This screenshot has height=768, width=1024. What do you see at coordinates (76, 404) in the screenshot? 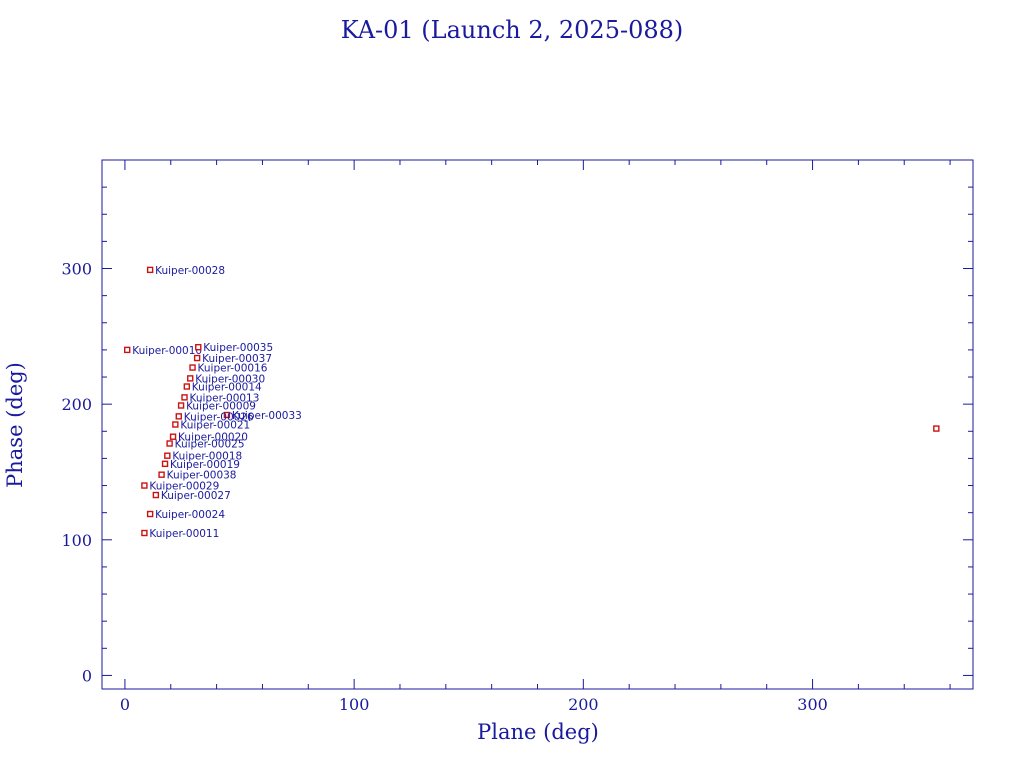
I see `y-tick-label: 200` at bounding box center [76, 404].